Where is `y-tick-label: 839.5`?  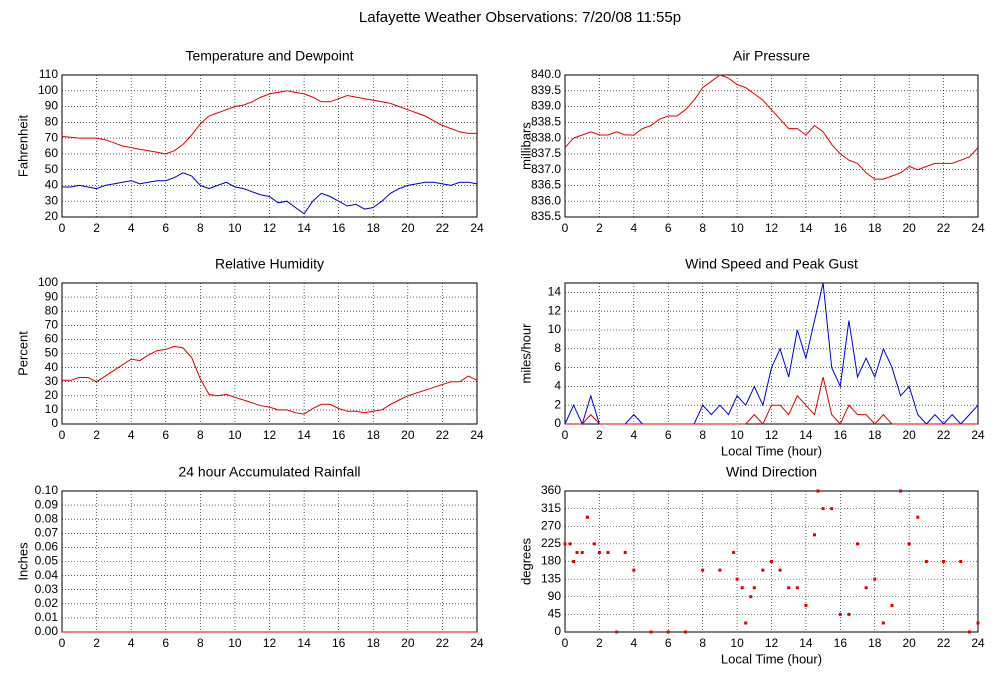
y-tick-label: 839.5 is located at coordinates (546, 90).